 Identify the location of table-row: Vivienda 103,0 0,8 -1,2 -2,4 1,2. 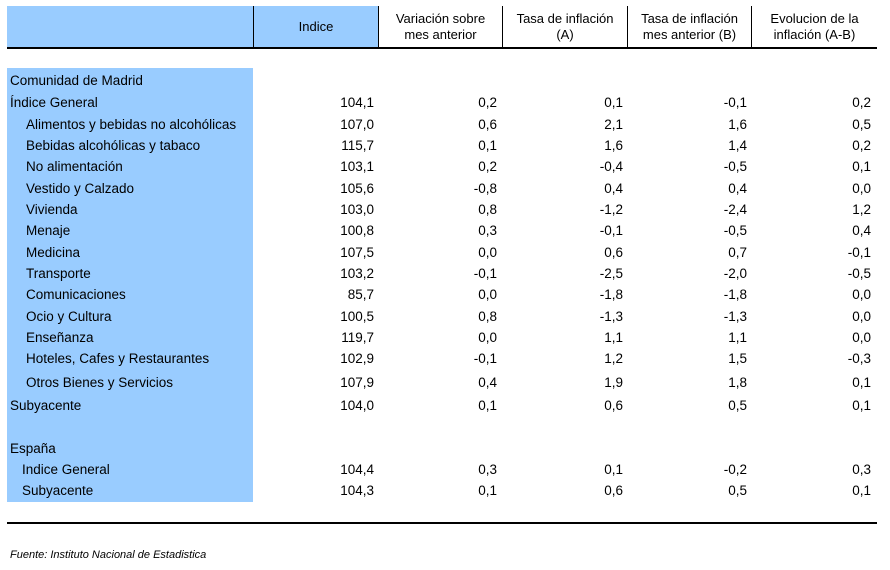
(445, 209).